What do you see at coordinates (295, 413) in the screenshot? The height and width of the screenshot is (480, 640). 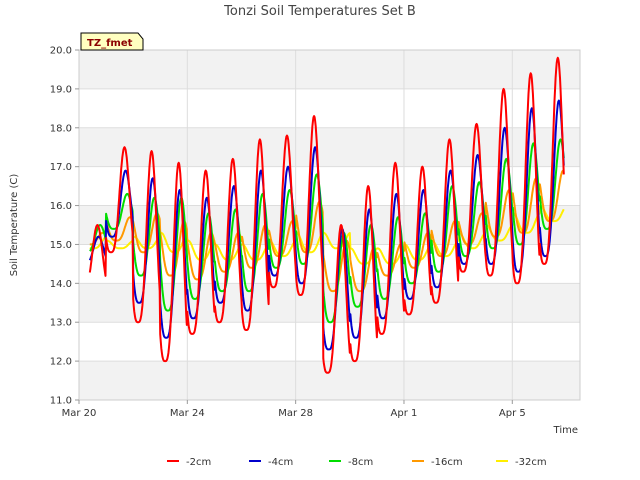 I see `x-tick-label: Mar 28` at bounding box center [295, 413].